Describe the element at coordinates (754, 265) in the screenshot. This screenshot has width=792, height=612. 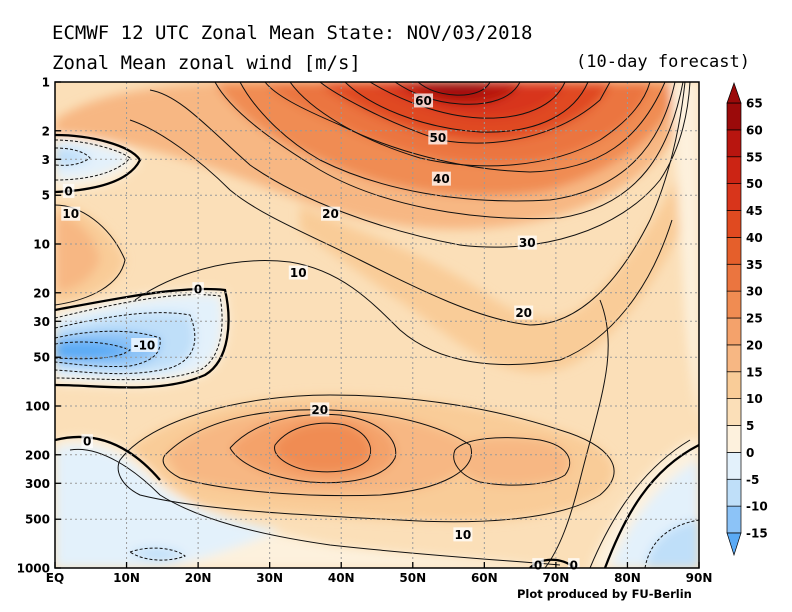
I see `colorbar-label: 35` at that location.